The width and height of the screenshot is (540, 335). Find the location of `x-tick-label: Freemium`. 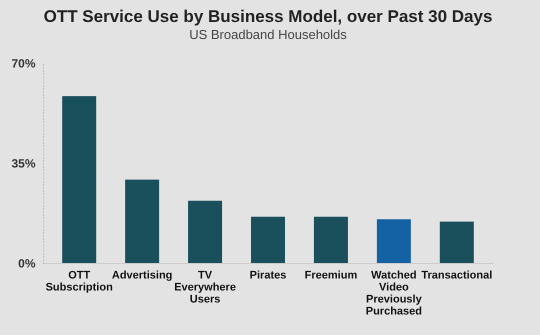

x-tick-label: Freemium is located at coordinates (331, 276).